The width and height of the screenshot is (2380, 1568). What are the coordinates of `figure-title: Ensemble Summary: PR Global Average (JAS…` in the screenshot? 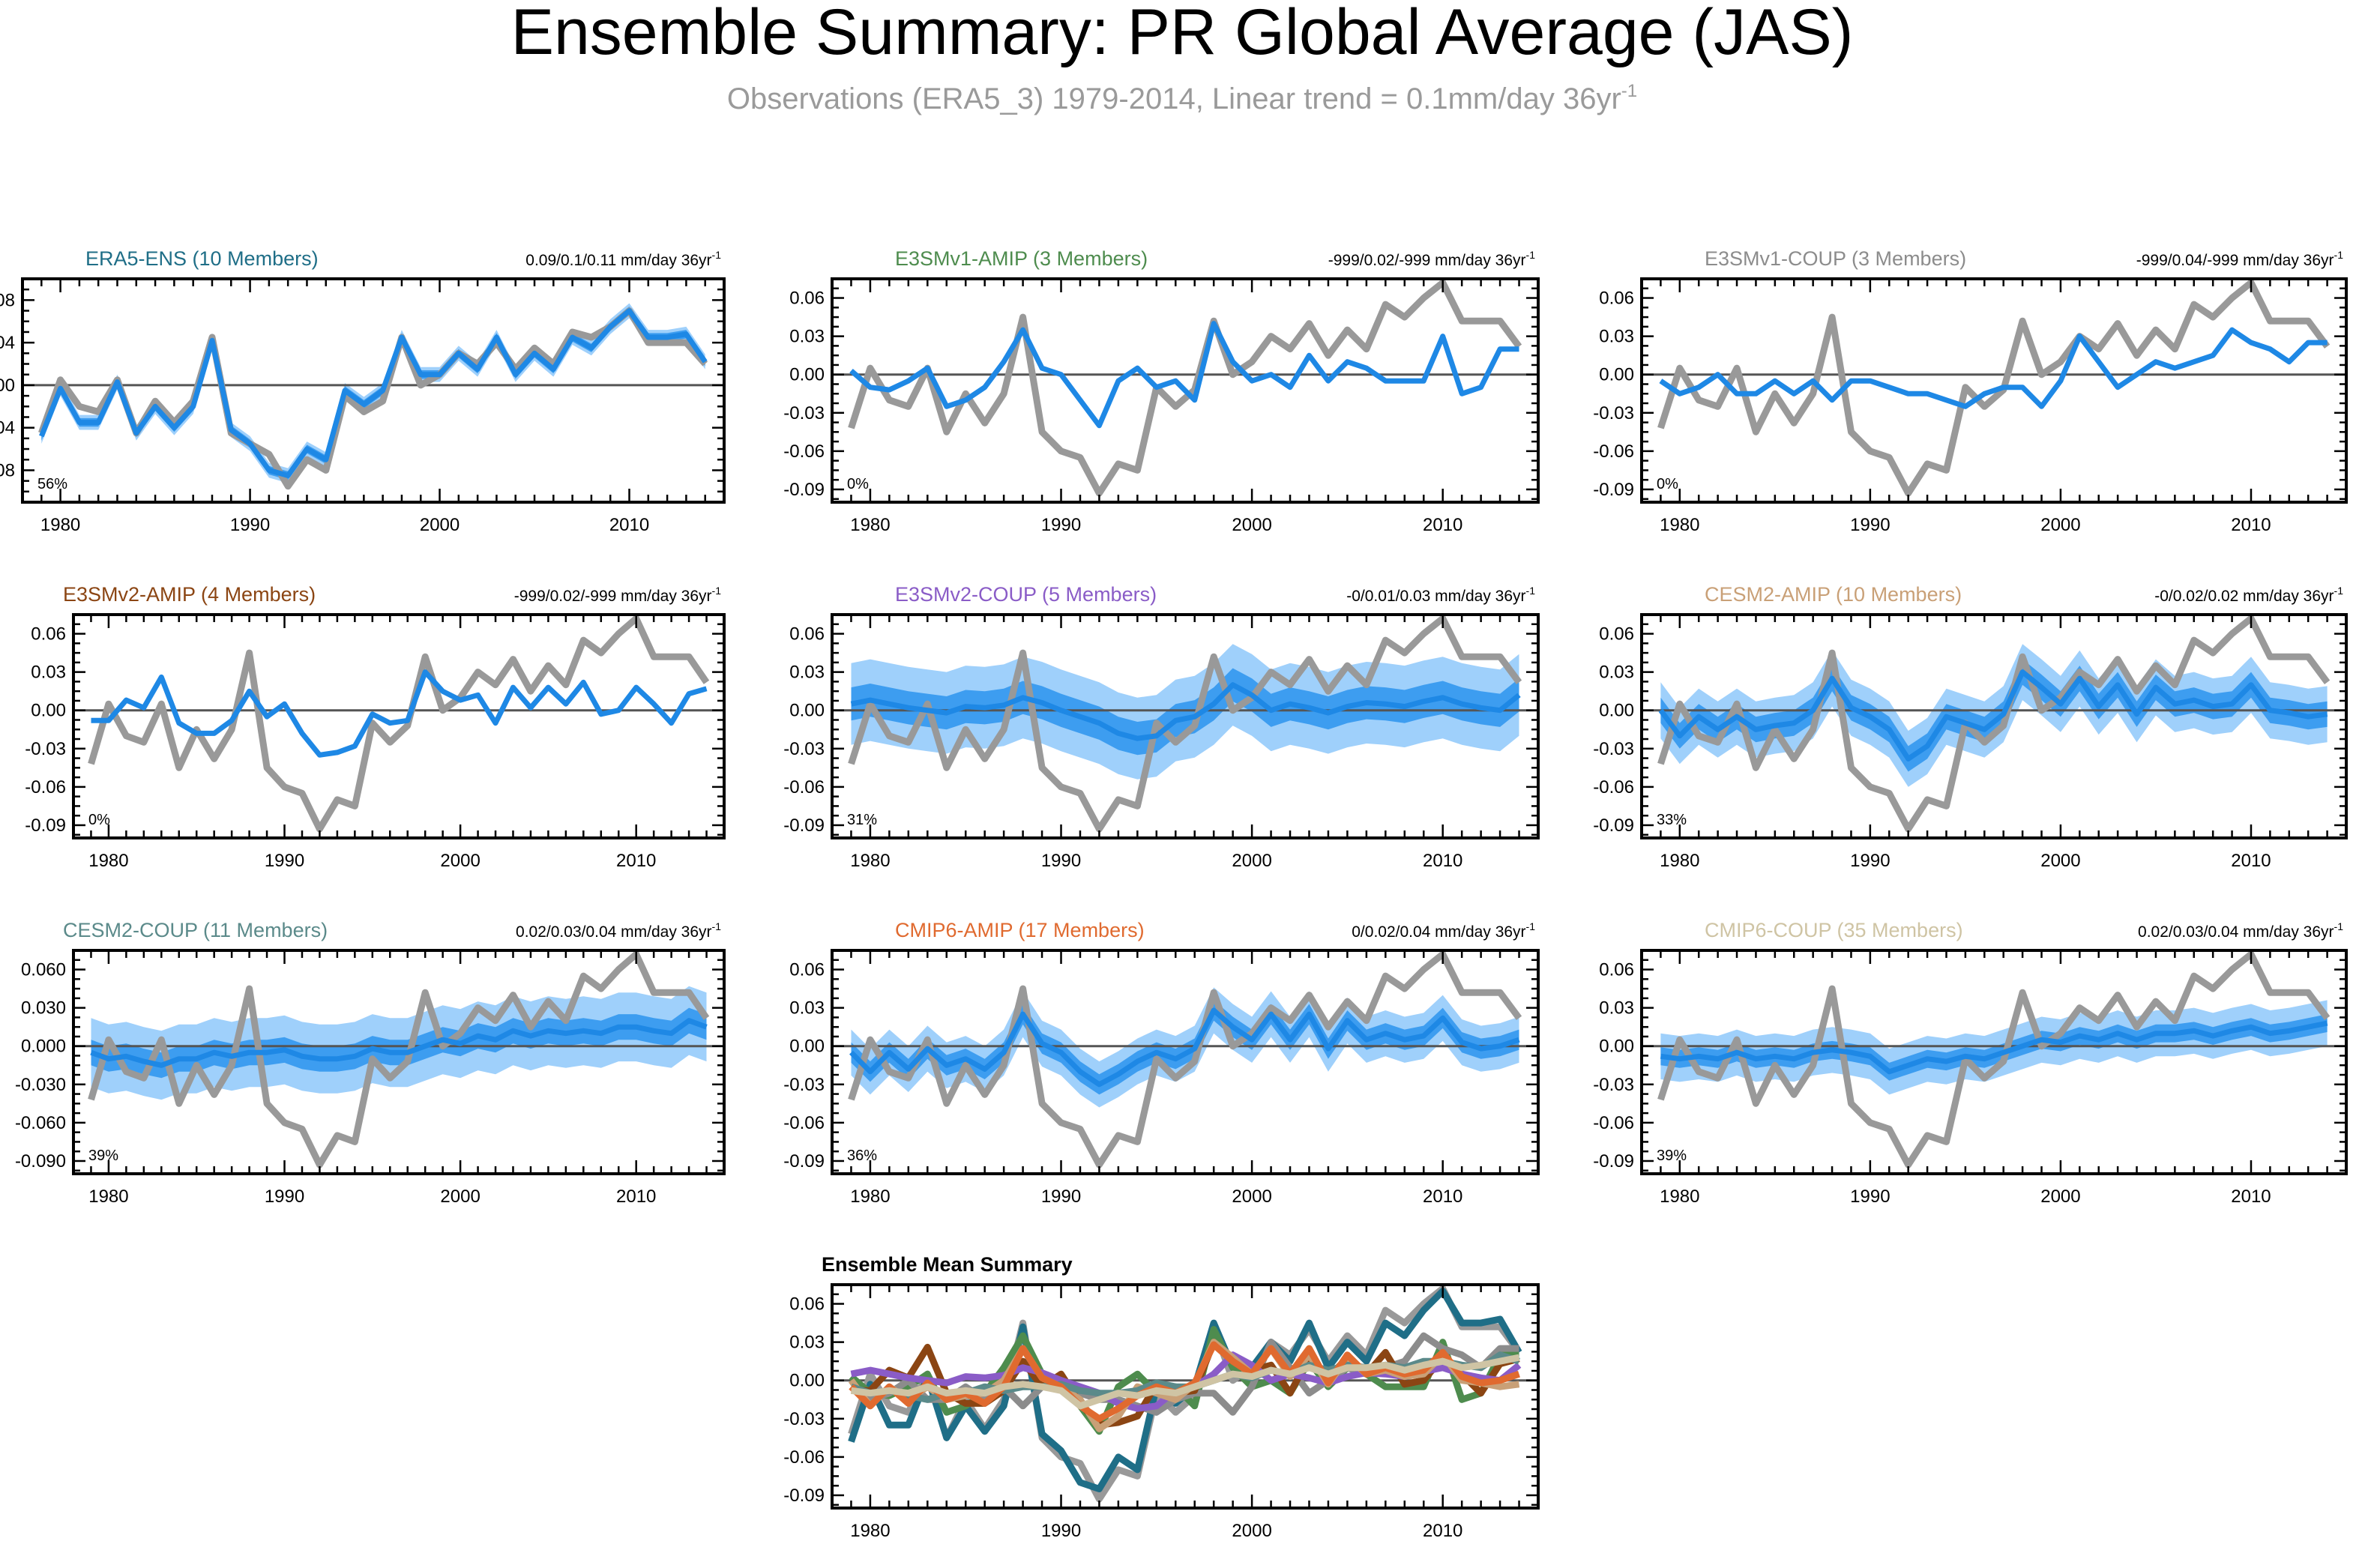 It's located at (1182, 34).